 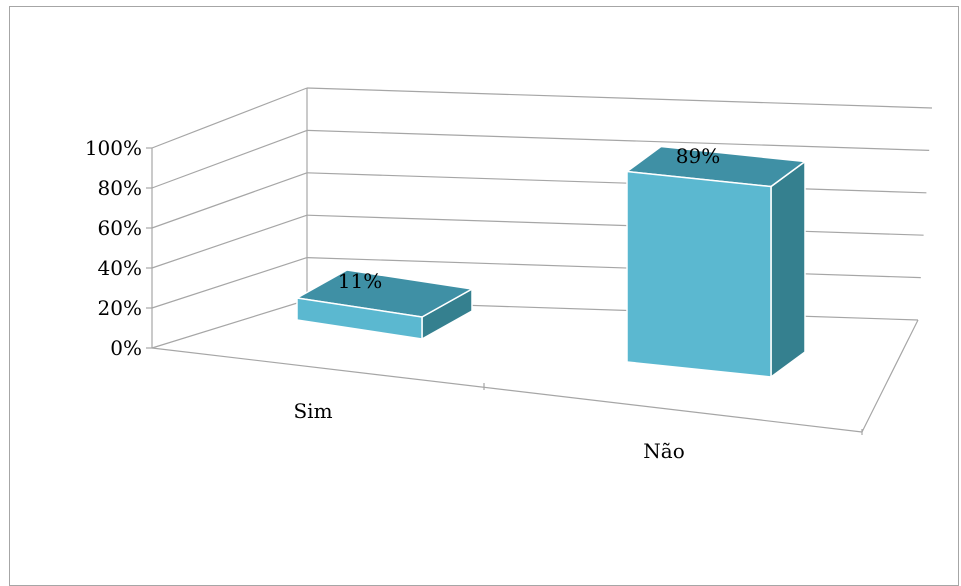 What do you see at coordinates (120, 308) in the screenshot?
I see `y-tick-label: 20%` at bounding box center [120, 308].